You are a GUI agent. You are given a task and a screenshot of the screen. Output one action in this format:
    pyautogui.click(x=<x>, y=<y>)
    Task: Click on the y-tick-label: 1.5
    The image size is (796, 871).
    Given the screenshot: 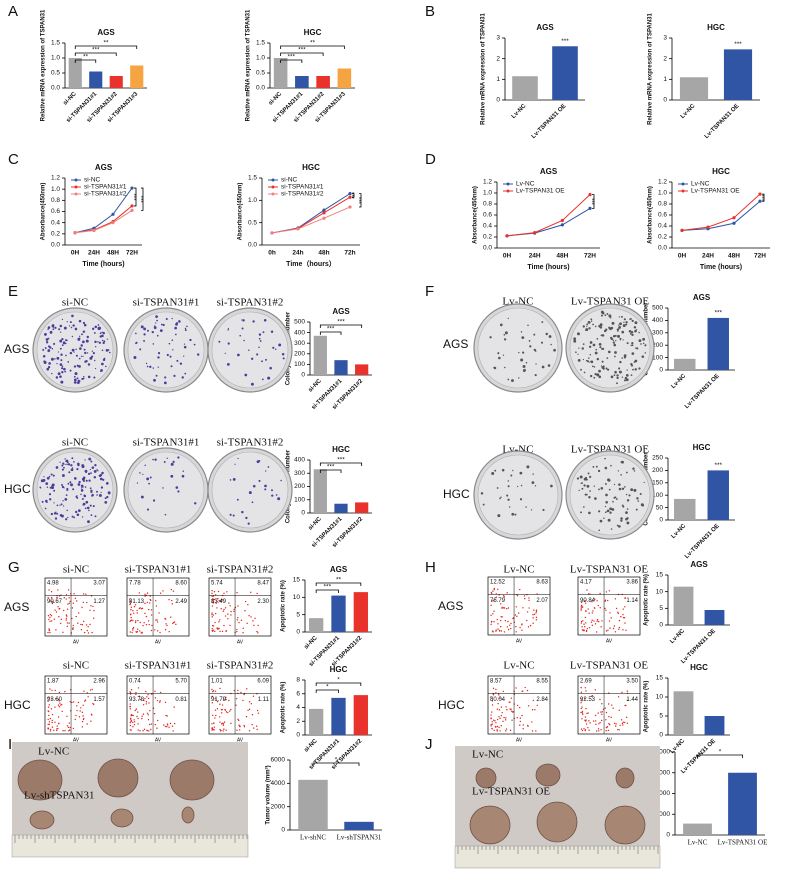 What is the action you would take?
    pyautogui.click(x=252, y=178)
    